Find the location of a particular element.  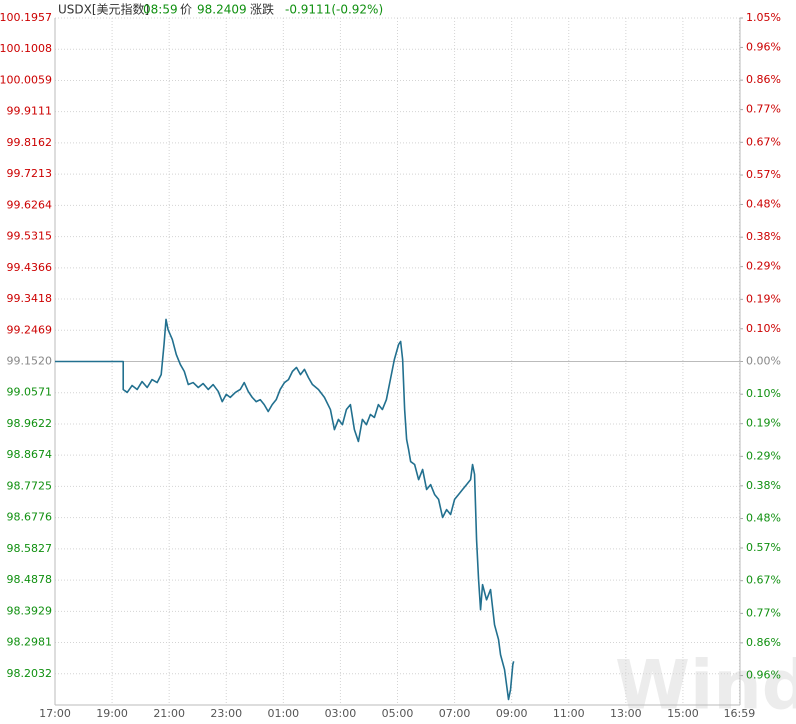

y-tick-label: 99.0571 is located at coordinates (30, 392).